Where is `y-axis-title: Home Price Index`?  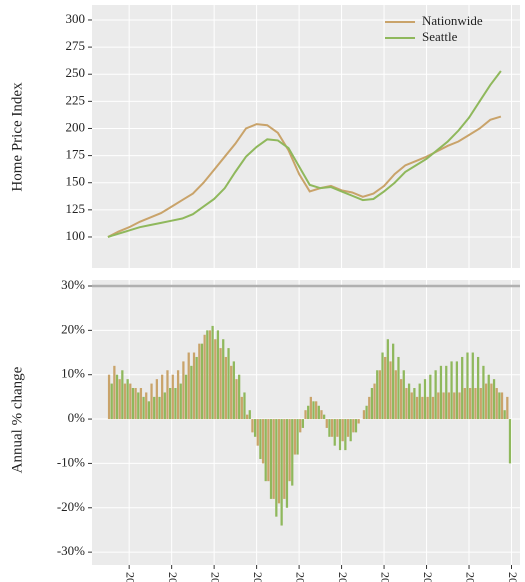
y-axis-title: Home Price Index is located at coordinates (17, 137).